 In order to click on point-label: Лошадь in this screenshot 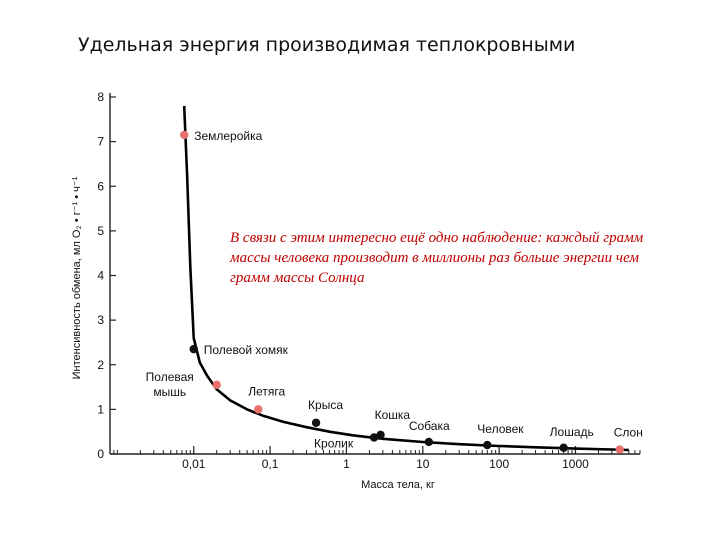, I will do `click(572, 432)`.